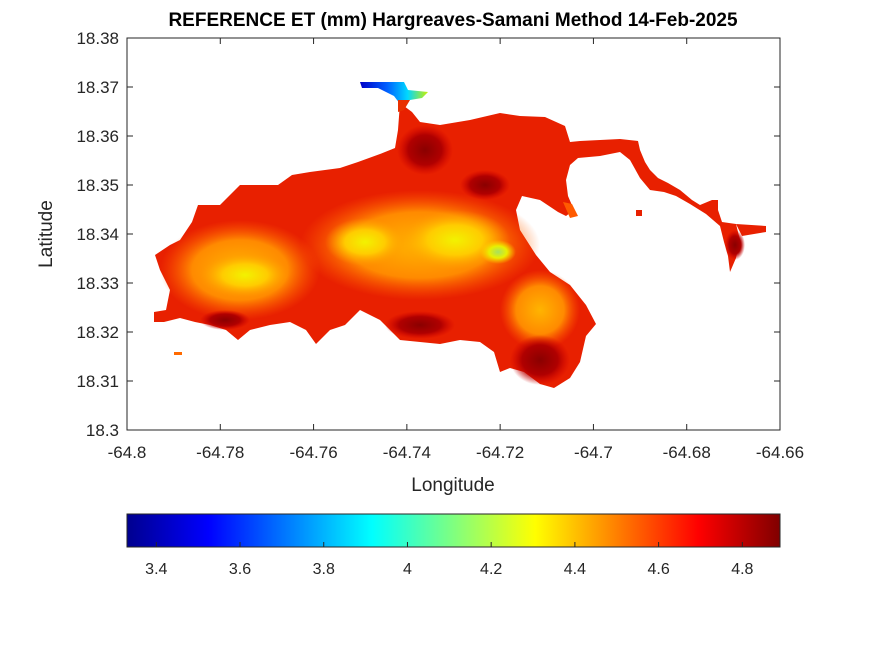 This screenshot has width=875, height=656. What do you see at coordinates (97, 283) in the screenshot?
I see `y-tick-label: 18.33` at bounding box center [97, 283].